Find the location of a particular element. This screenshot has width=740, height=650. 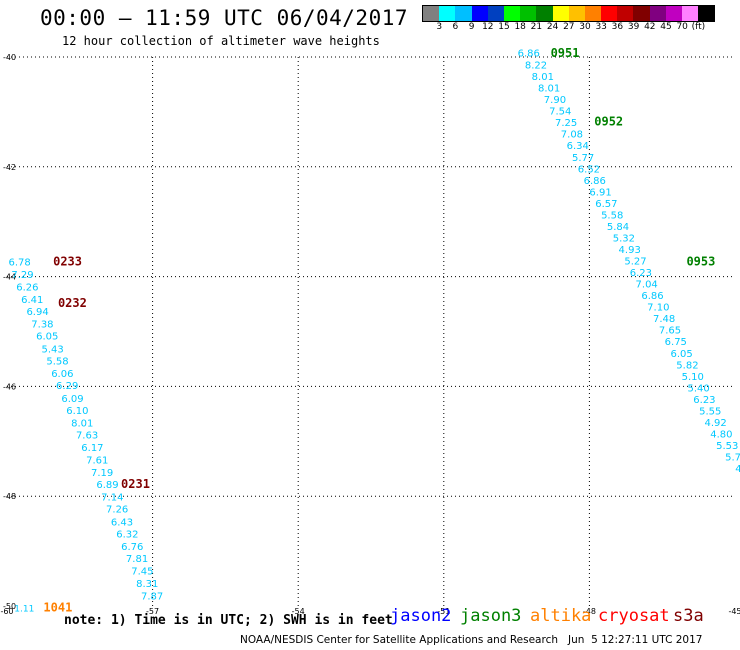

scale-label: 21 is located at coordinates (536, 27).